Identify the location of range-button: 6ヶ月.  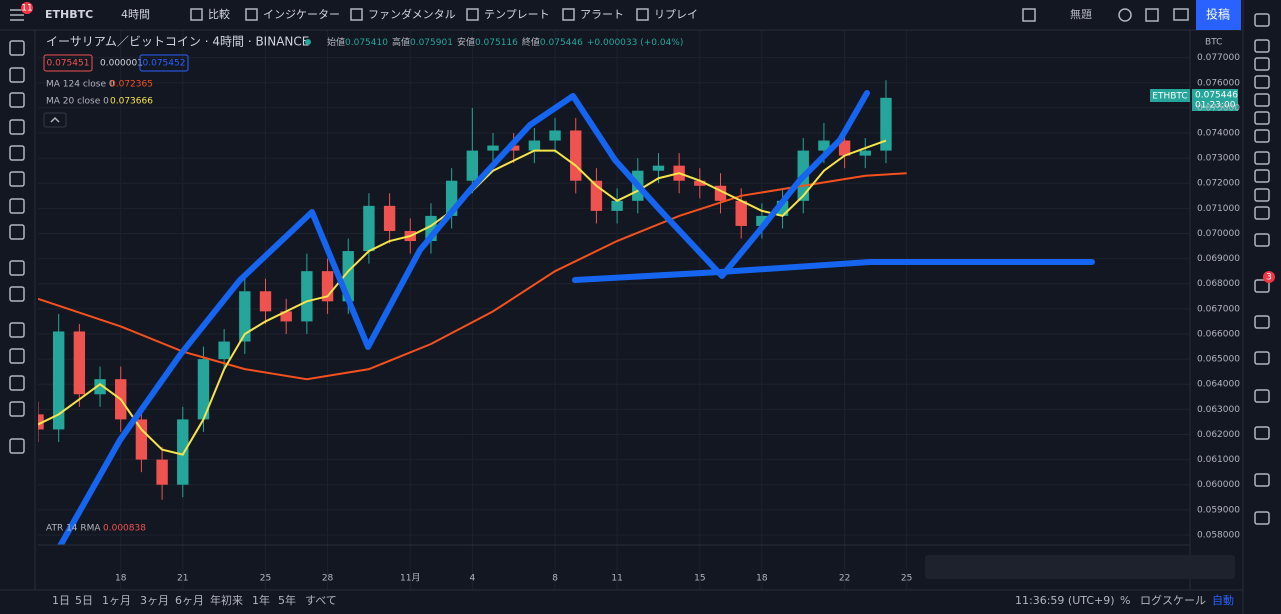
(189, 600).